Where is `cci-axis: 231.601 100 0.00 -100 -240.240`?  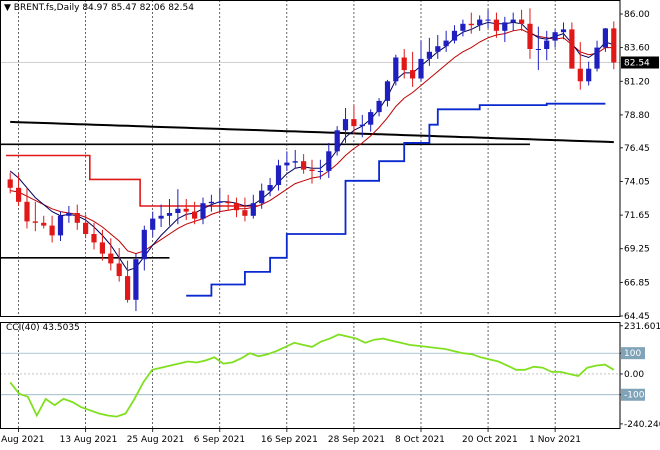
cci-axis: 231.601 100 0.00 -100 -240.240 is located at coordinates (640, 376).